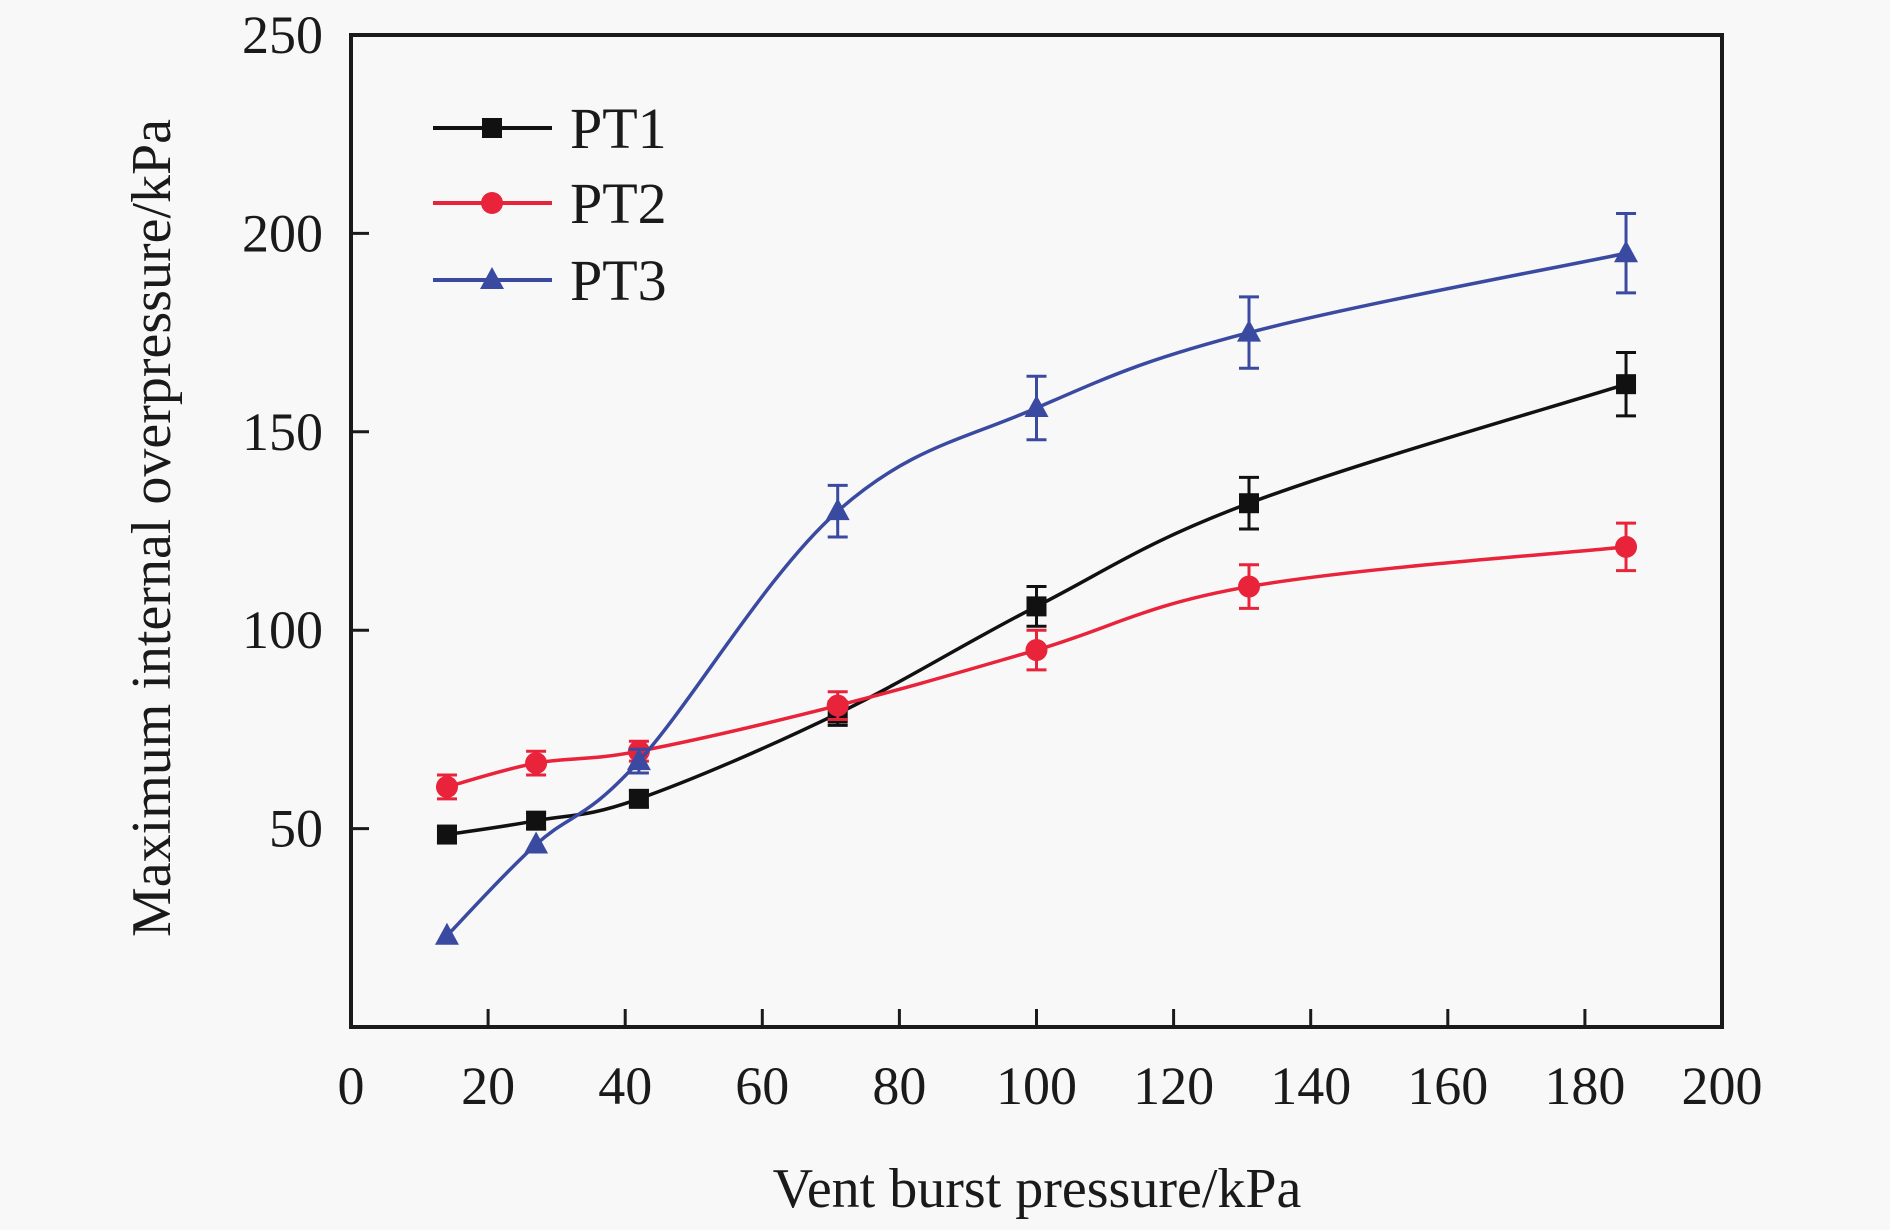  I want to click on y-tick-label: 200, so click(282, 233).